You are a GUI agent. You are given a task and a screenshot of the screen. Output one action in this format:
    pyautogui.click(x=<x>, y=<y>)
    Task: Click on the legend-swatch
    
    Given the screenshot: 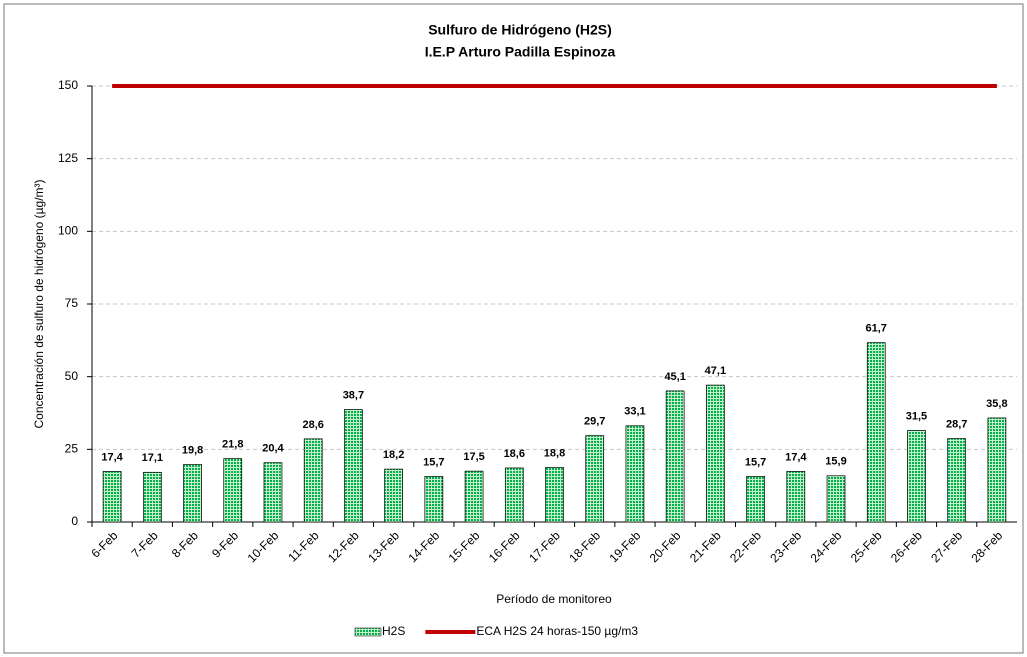 What is the action you would take?
    pyautogui.click(x=368, y=632)
    